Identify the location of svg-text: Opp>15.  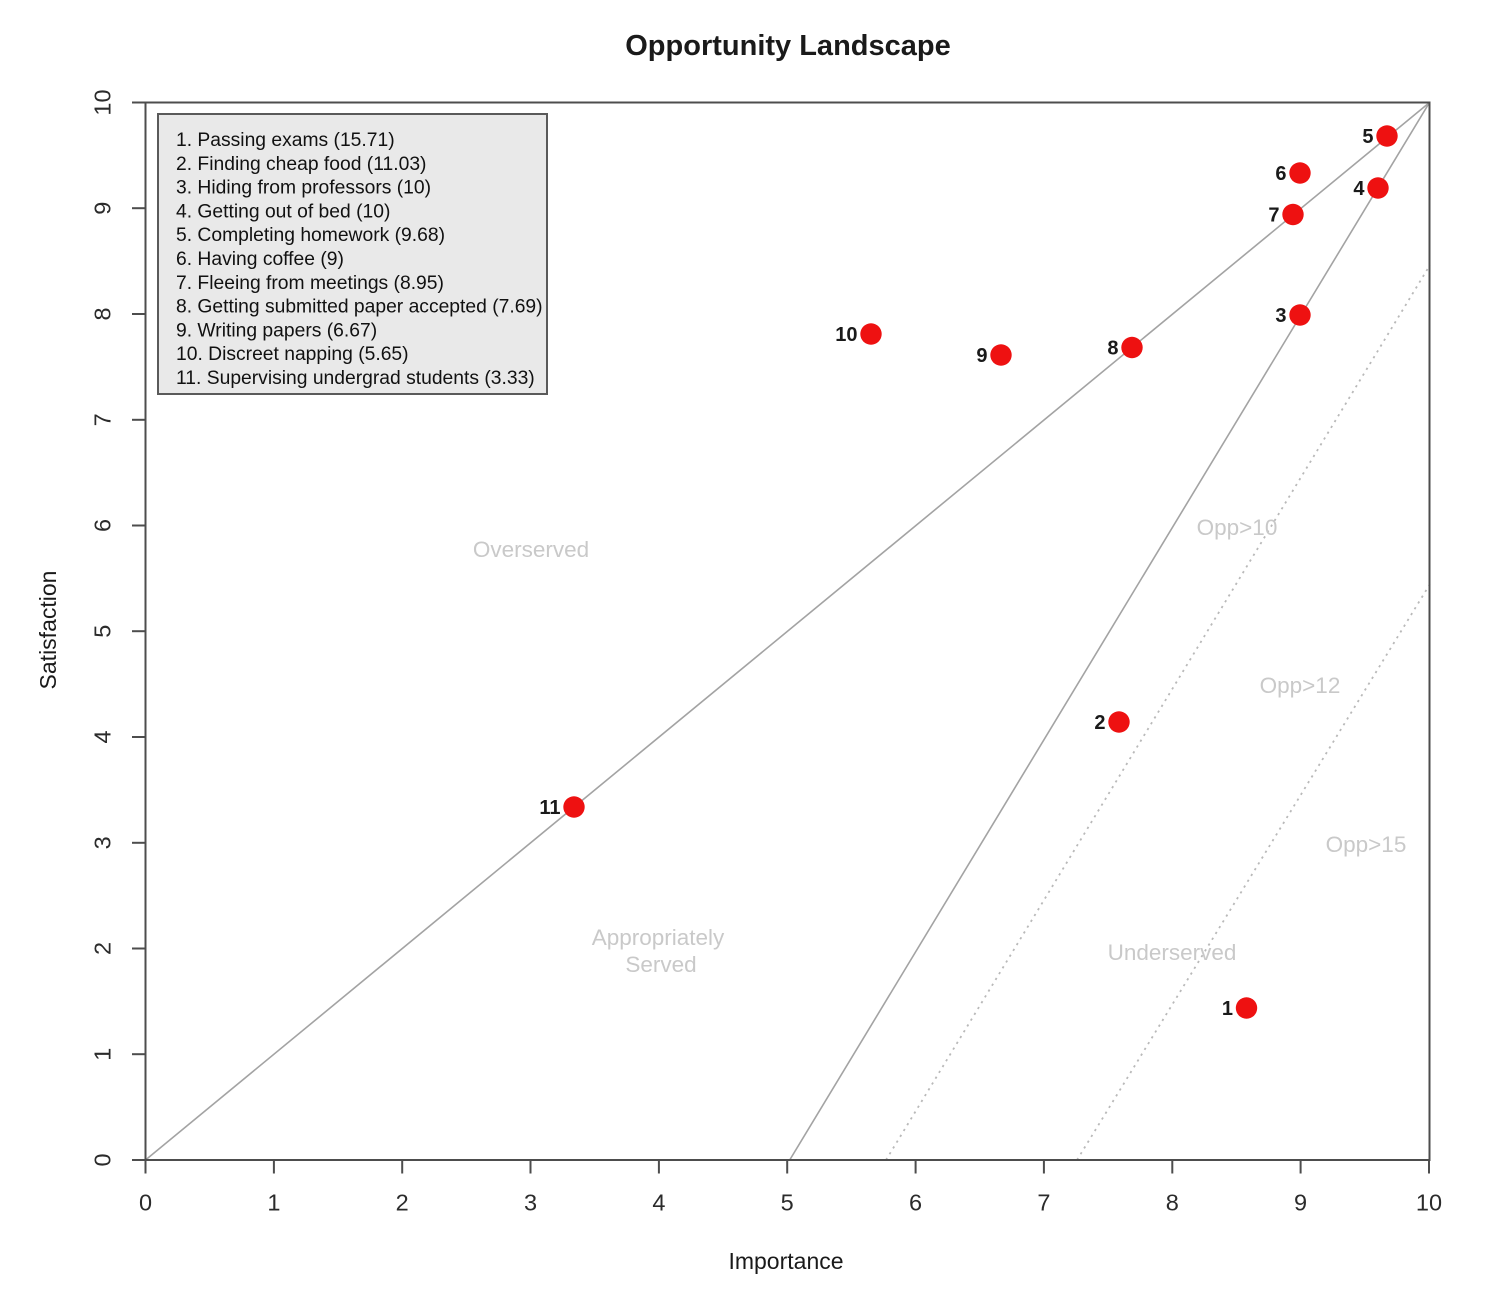
(1366, 844).